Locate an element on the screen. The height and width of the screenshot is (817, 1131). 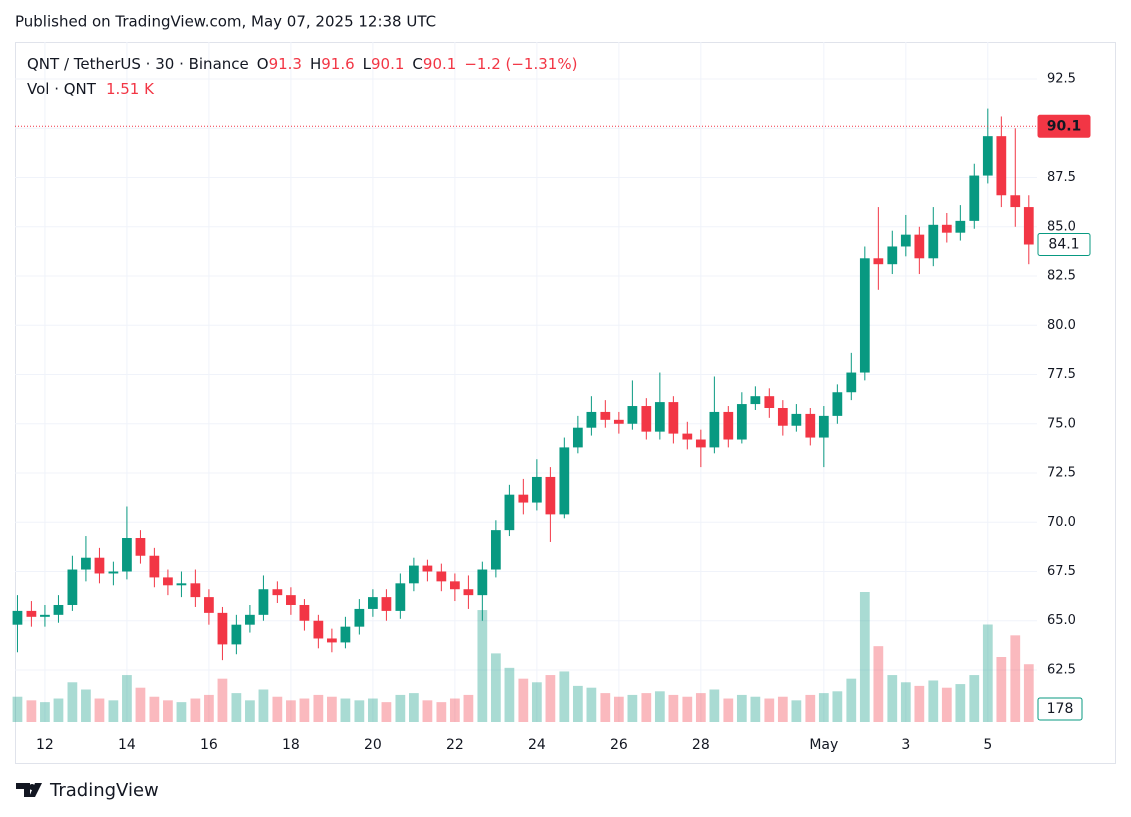
brand: TradingView is located at coordinates (104, 790).